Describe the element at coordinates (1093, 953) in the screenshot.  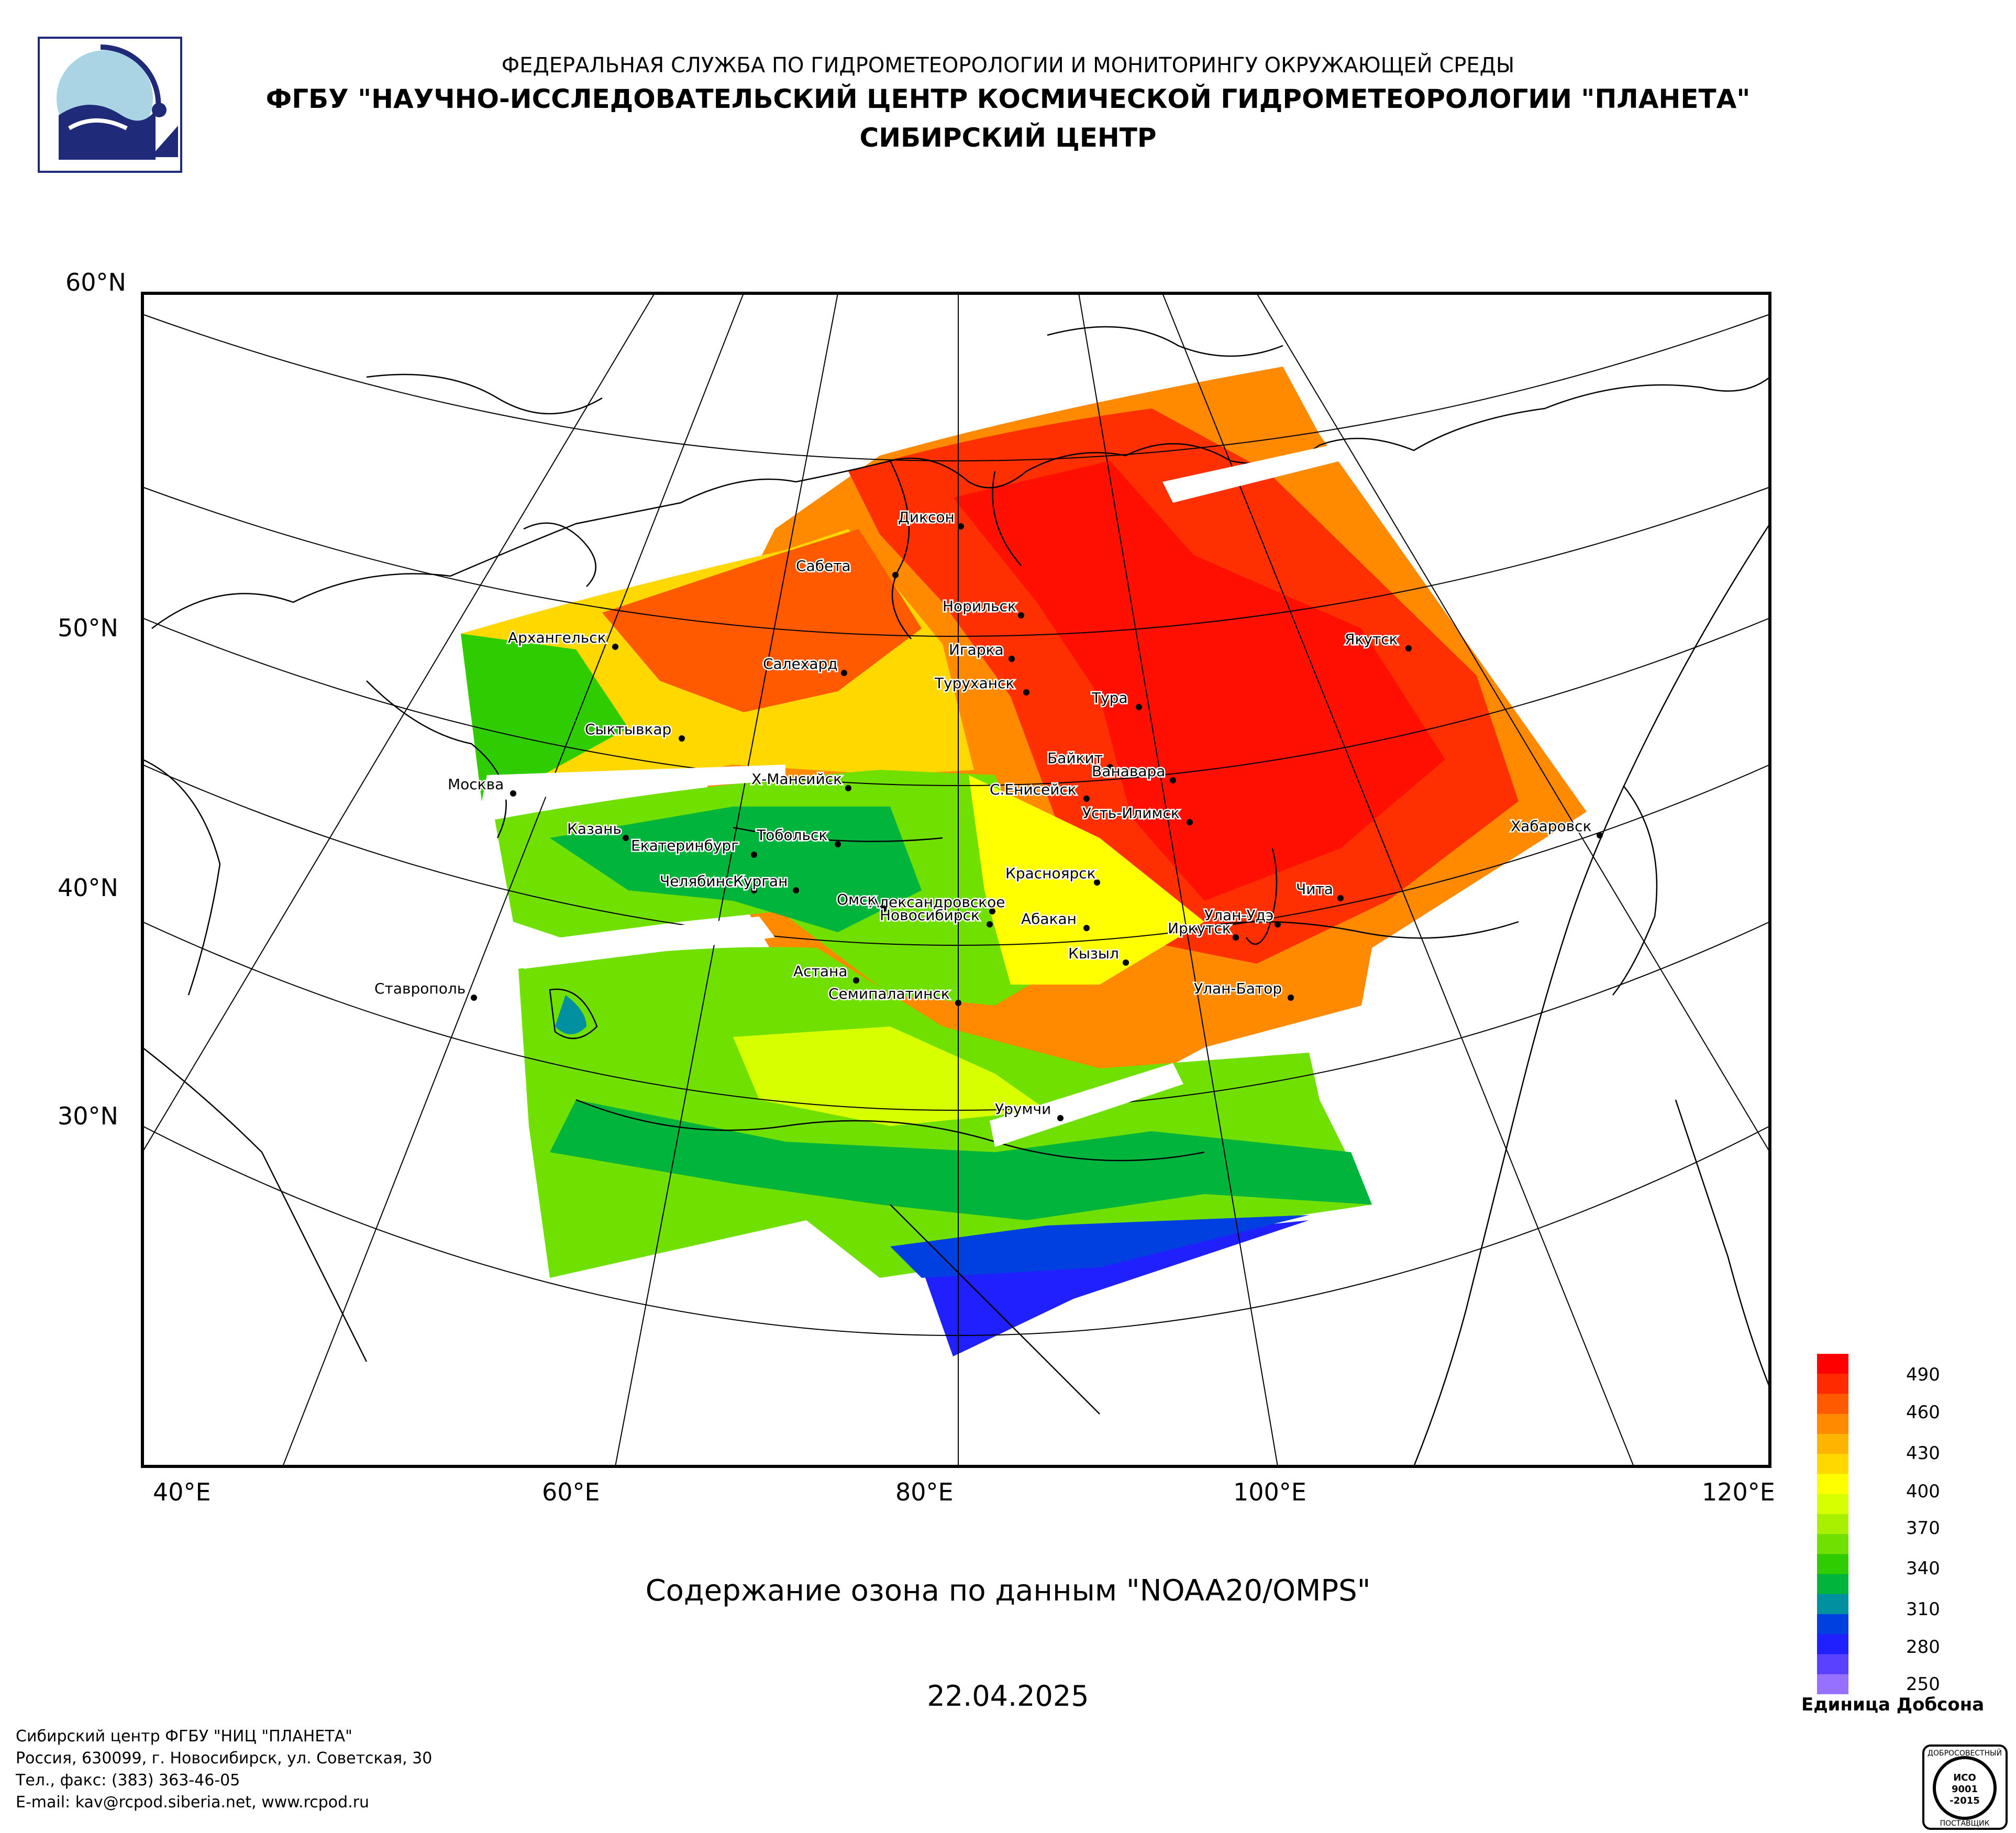
I see `city-label: Кызыл` at that location.